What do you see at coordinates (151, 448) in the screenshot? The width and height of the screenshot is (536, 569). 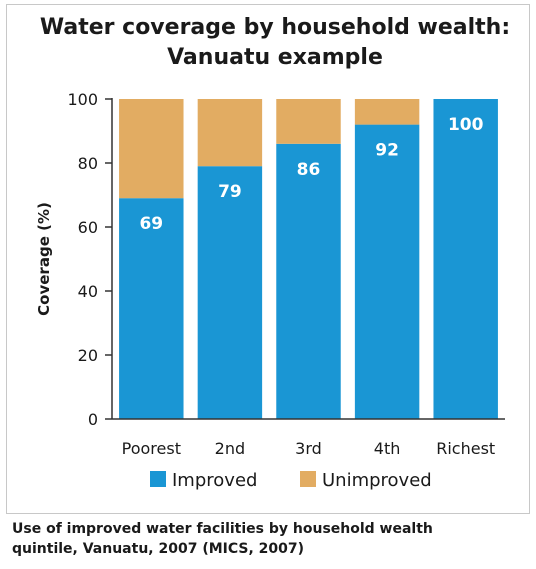 I see `x-category-label: Poorest` at bounding box center [151, 448].